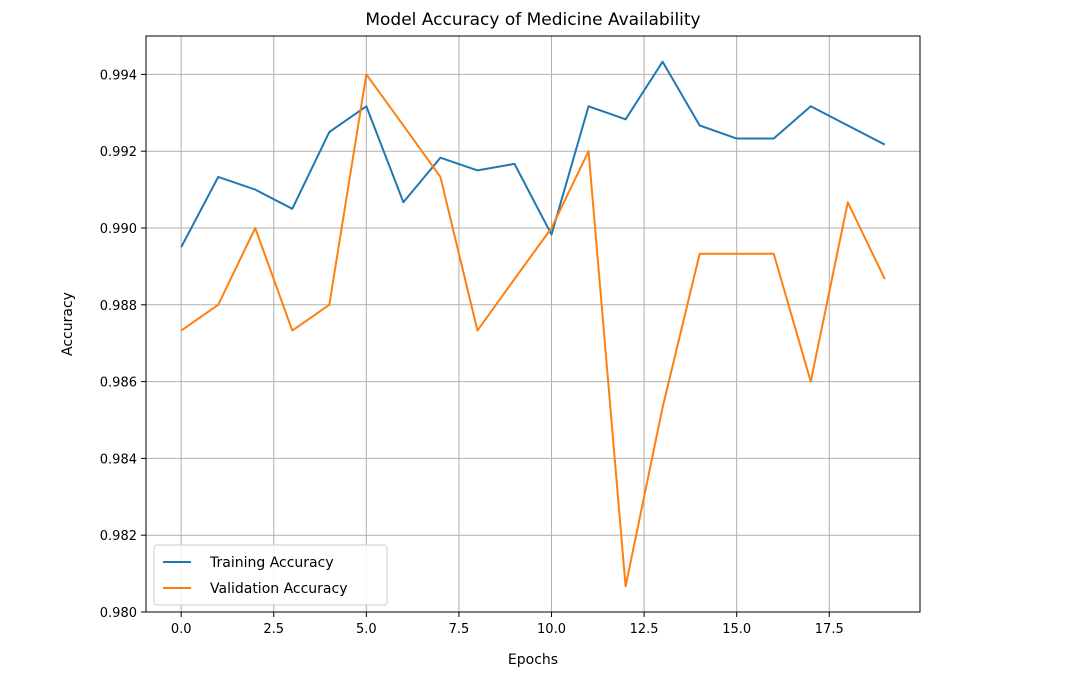 The height and width of the screenshot is (688, 1065). I want to click on x-axis-label: Epochs, so click(533, 660).